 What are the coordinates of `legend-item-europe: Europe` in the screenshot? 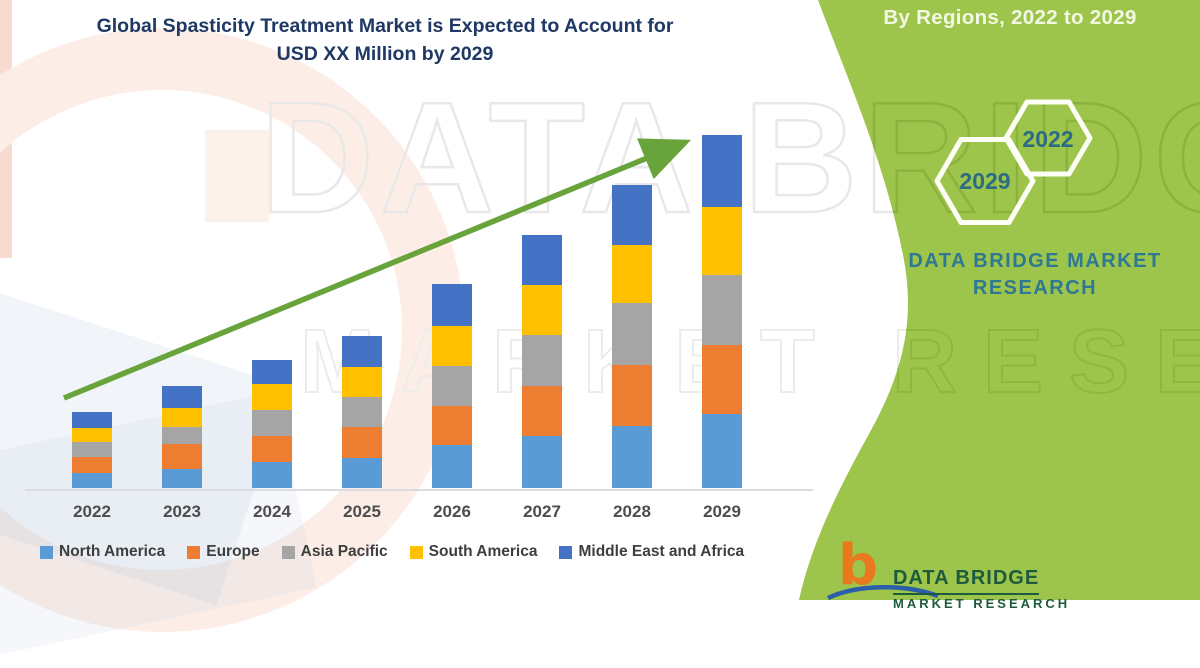 It's located at (223, 552).